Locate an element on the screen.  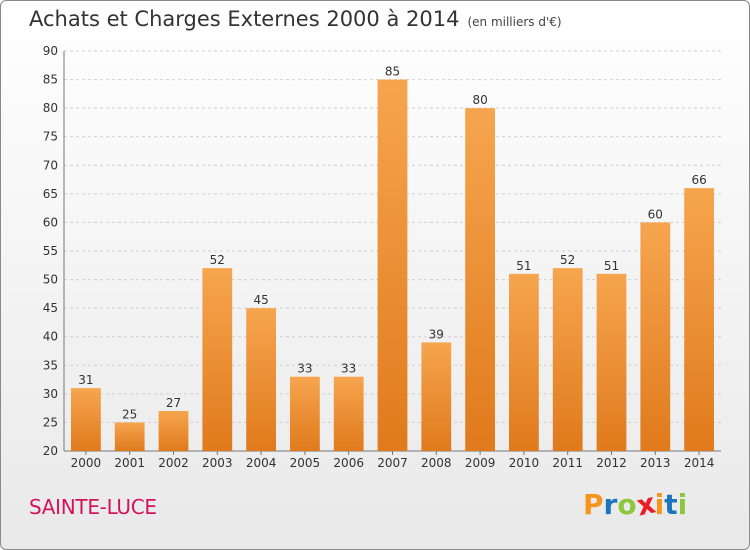
y-tick-label: 70 is located at coordinates (50, 165).